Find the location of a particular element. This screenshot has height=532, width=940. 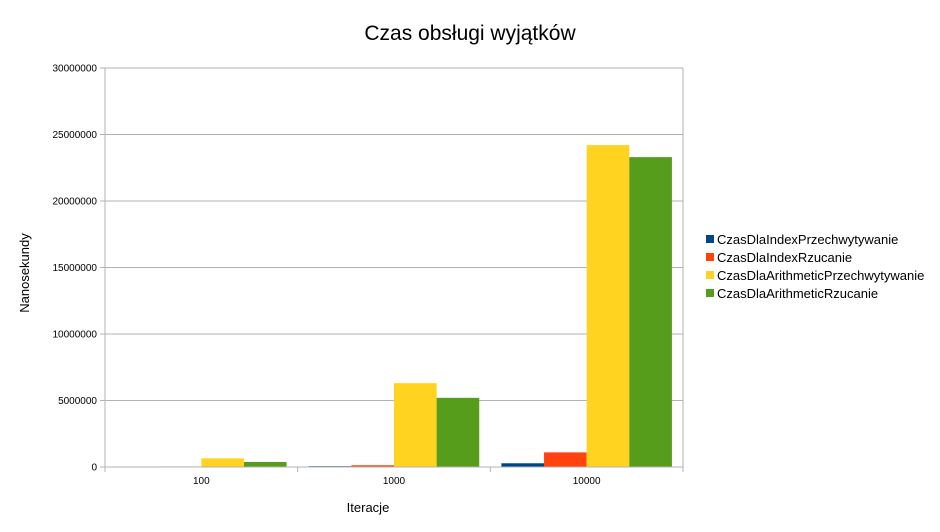

y-tick-label: 30000000 is located at coordinates (75, 69).